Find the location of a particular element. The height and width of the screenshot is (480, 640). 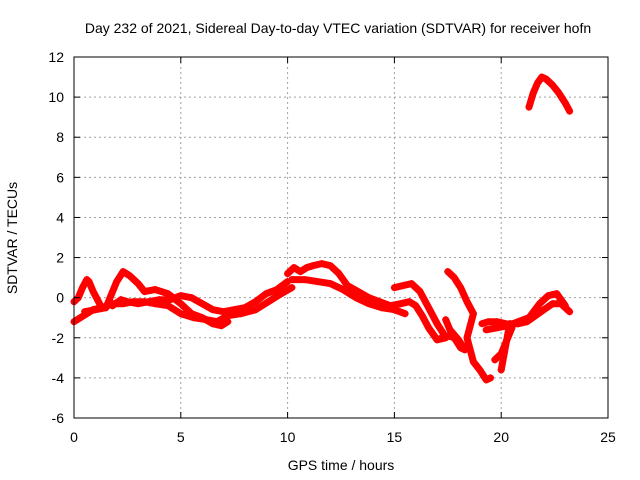

x-axis-label: GPS time / hours is located at coordinates (341, 465).